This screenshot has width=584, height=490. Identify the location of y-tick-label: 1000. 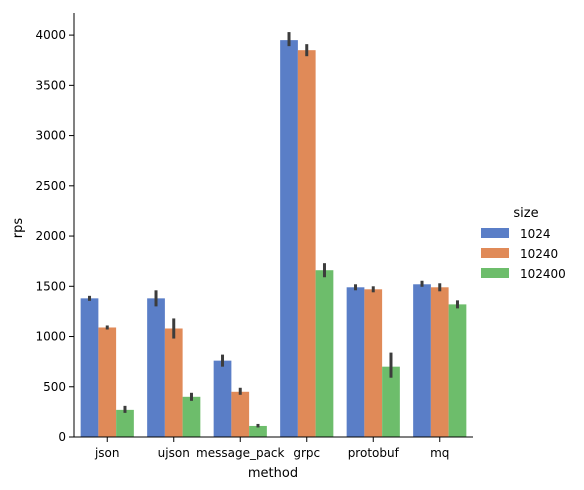
(50, 337).